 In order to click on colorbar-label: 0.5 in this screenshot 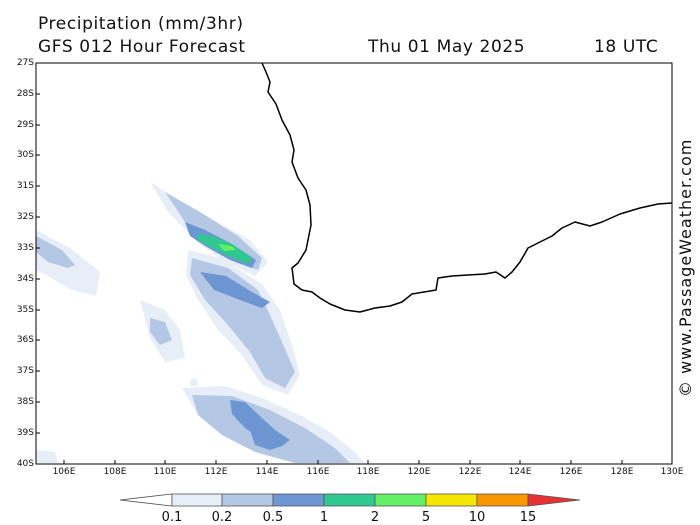, I will do `click(273, 517)`.